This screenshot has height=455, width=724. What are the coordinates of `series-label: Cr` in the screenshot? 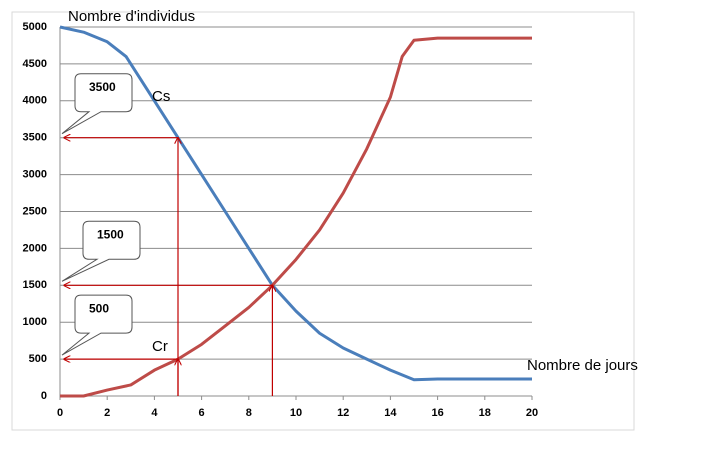 It's located at (160, 346).